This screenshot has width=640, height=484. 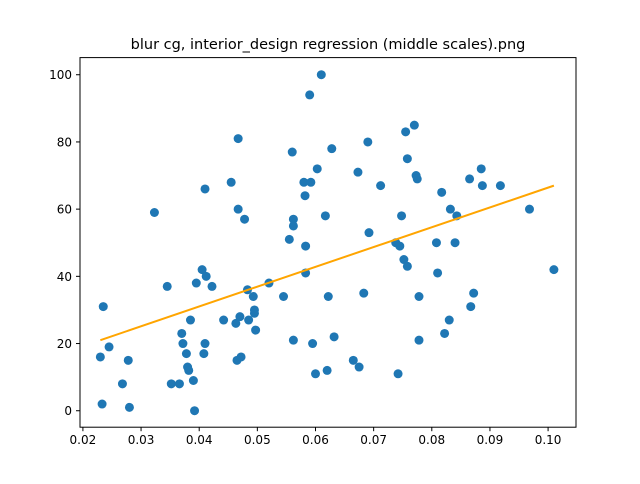 I want to click on x-tick-label: 0.09, so click(x=490, y=440).